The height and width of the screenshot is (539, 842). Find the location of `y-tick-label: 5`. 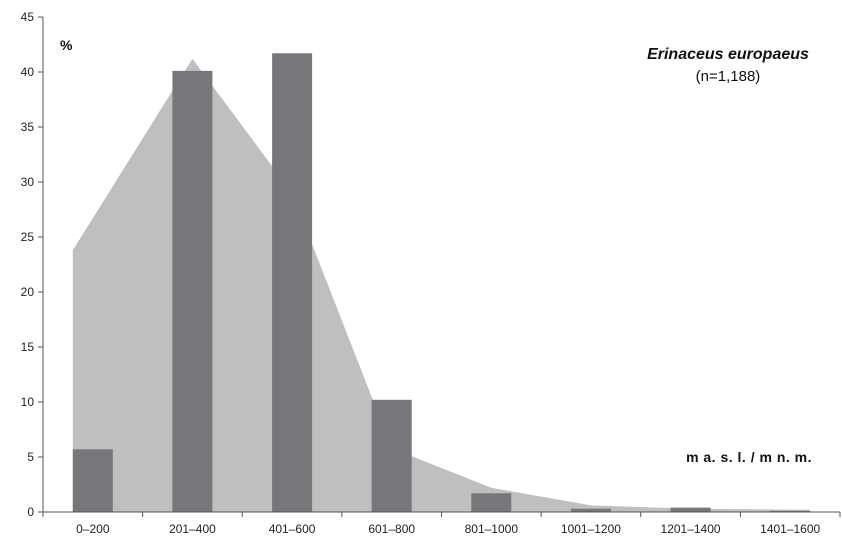

y-tick-label: 5 is located at coordinates (30, 457).